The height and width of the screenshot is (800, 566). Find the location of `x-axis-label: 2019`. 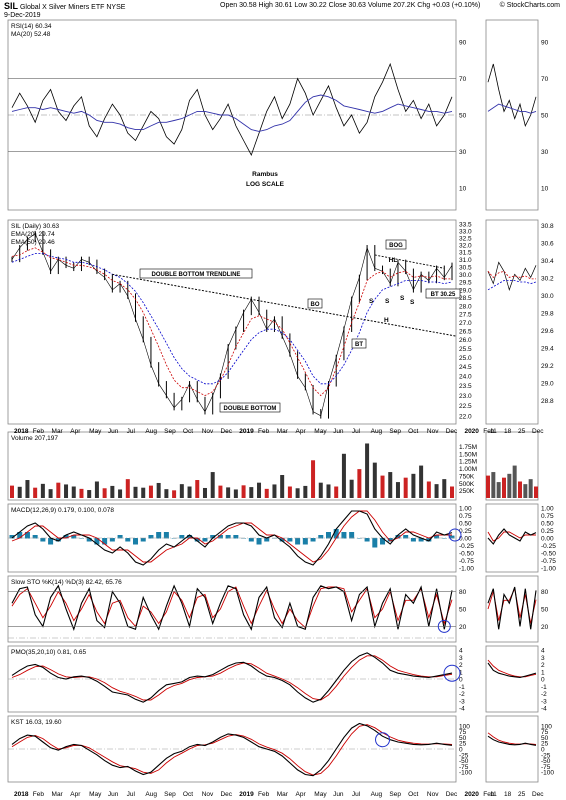

x-axis-label: 2019 is located at coordinates (246, 431).